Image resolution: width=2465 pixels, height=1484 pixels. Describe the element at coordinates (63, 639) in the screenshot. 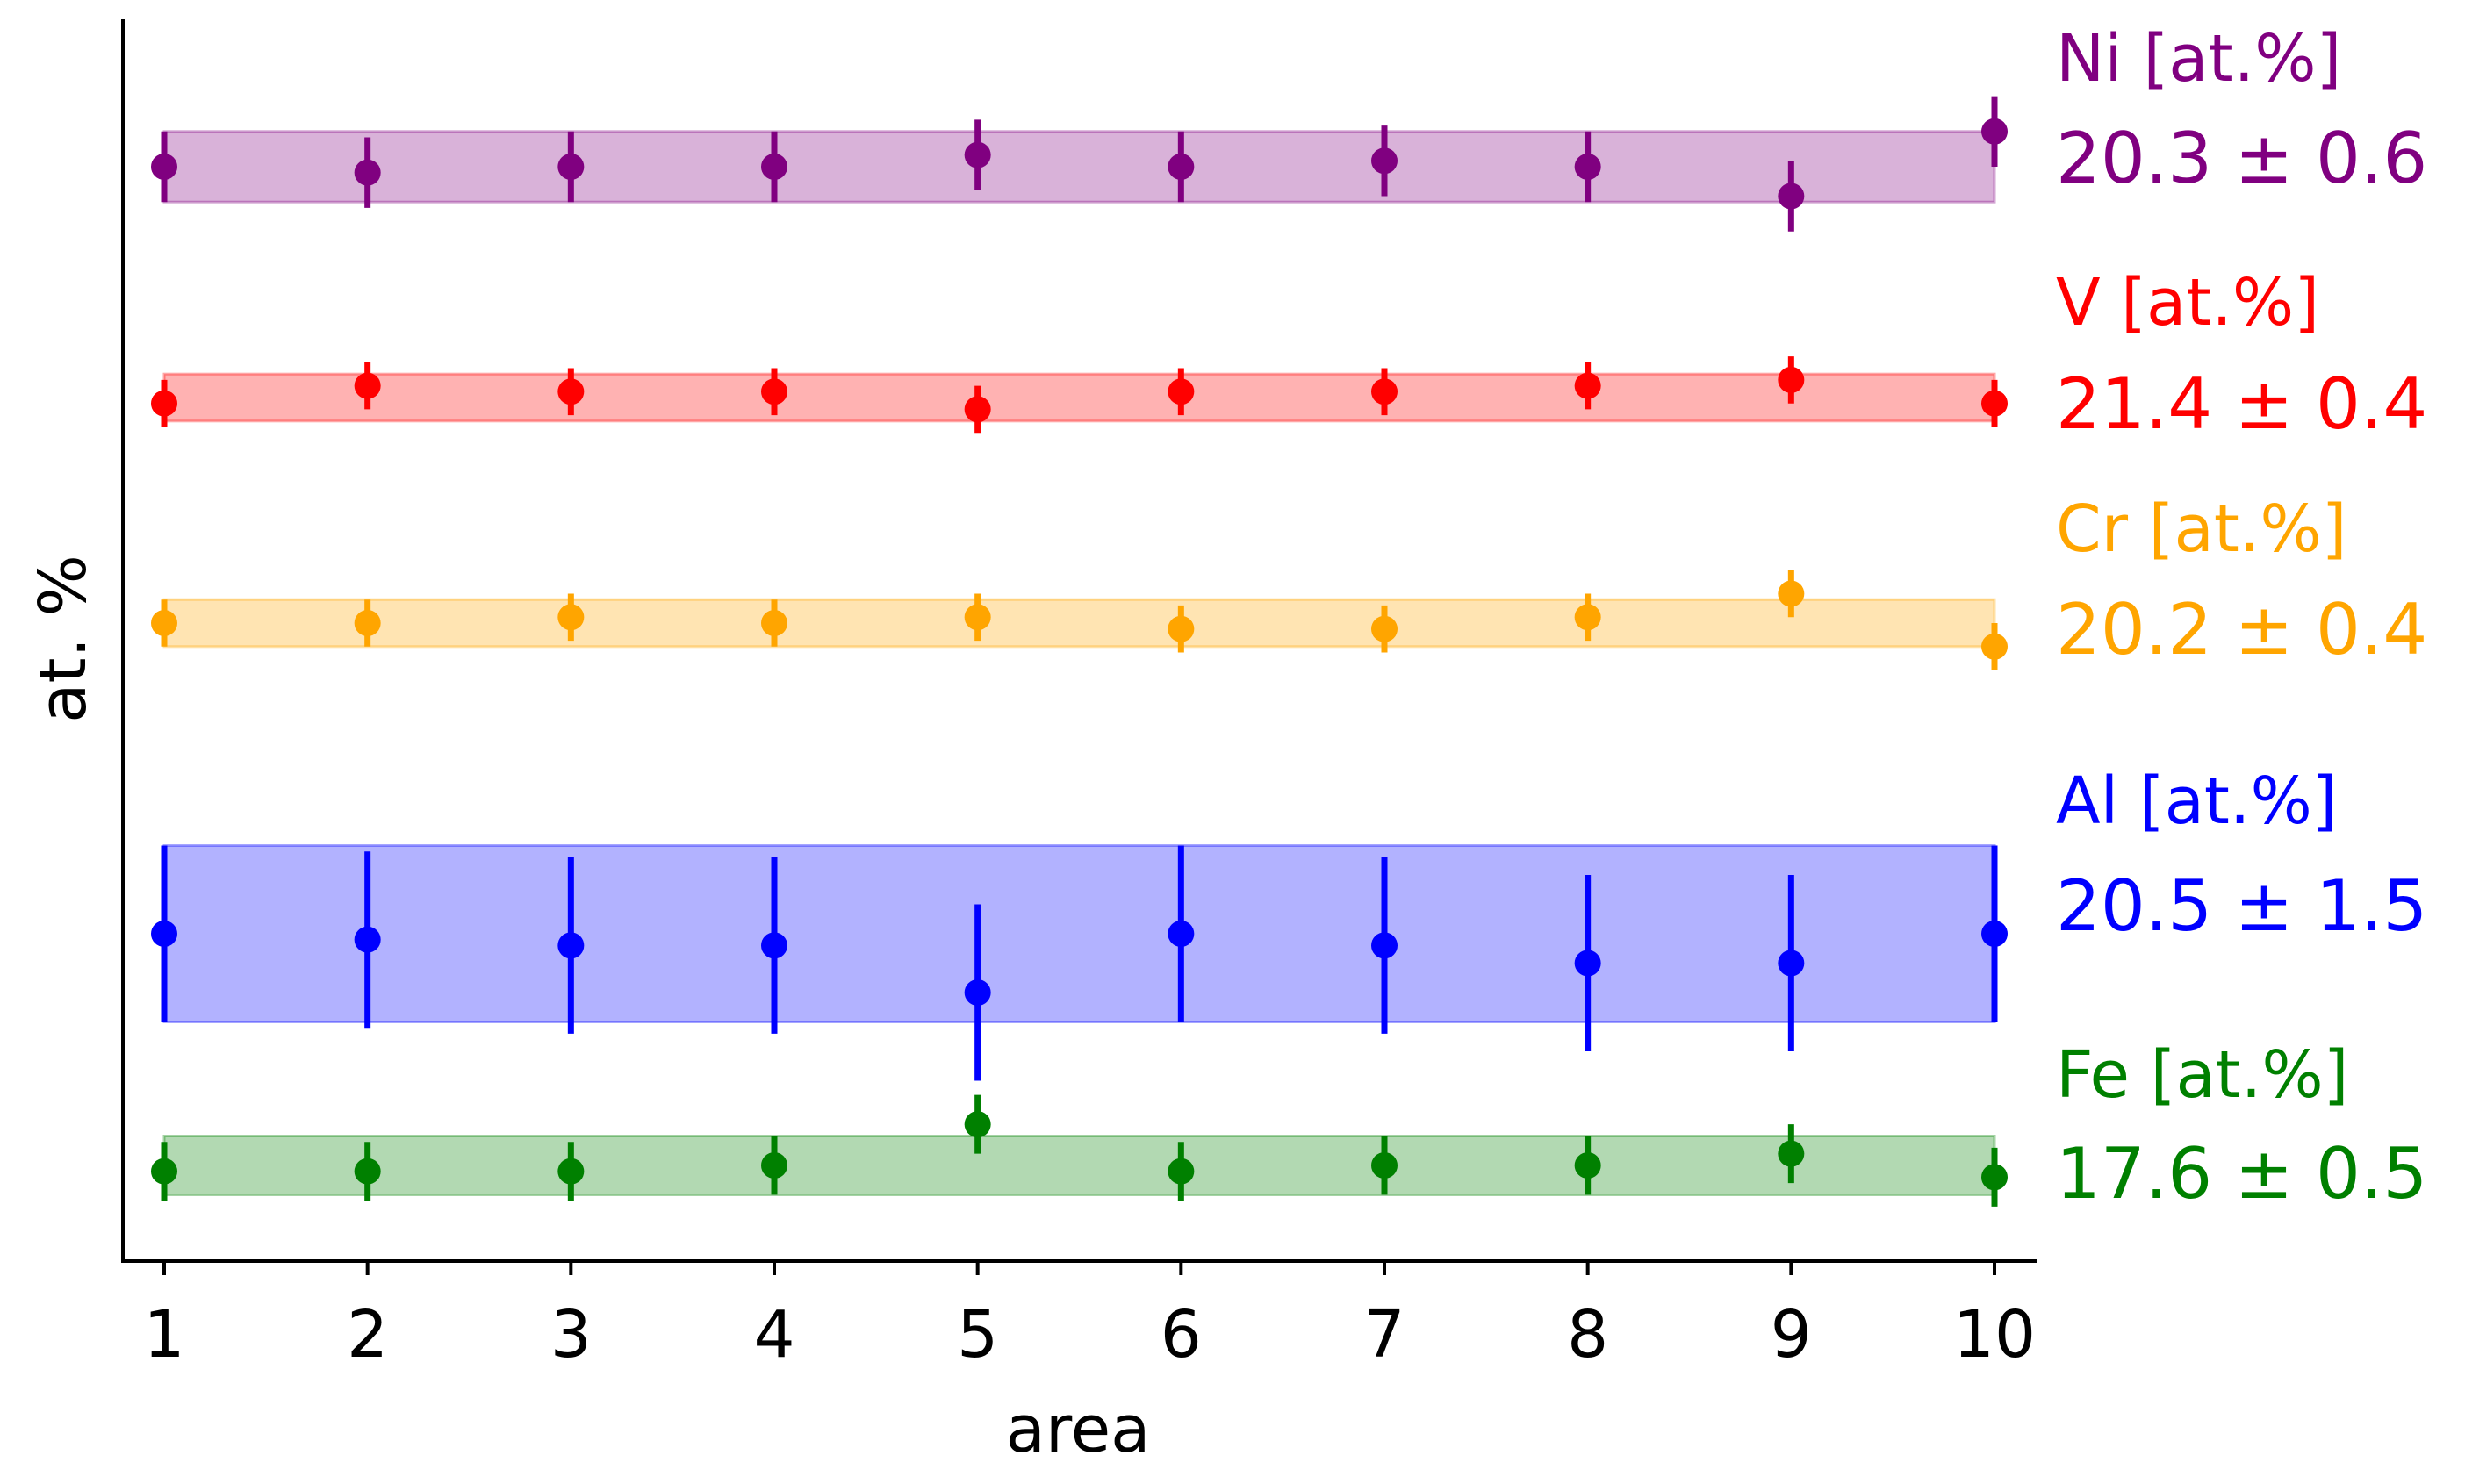

I see `y-axis-label: at. %` at that location.